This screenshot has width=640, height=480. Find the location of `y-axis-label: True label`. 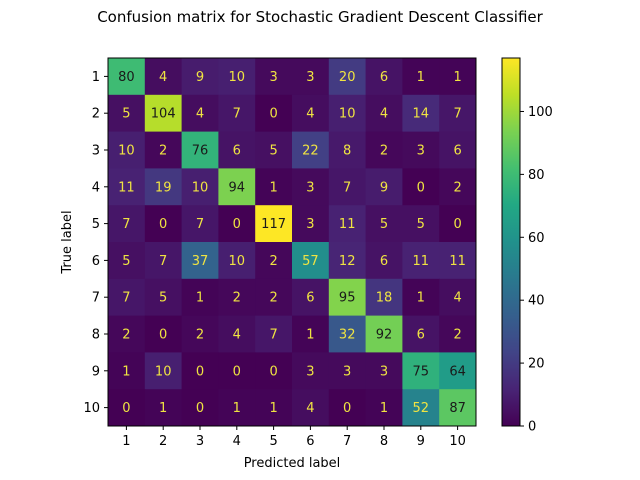

y-axis-label: True label is located at coordinates (67, 242).